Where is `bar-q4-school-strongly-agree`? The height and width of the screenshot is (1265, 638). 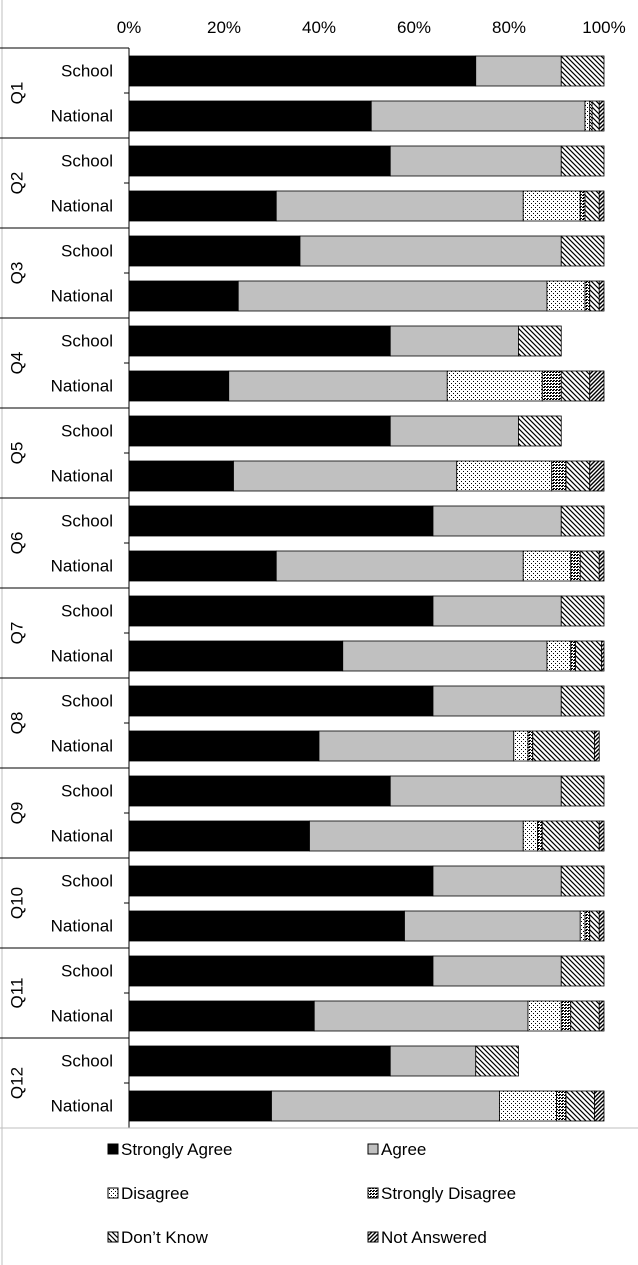 bar-q4-school-strongly-agree is located at coordinates (259, 341).